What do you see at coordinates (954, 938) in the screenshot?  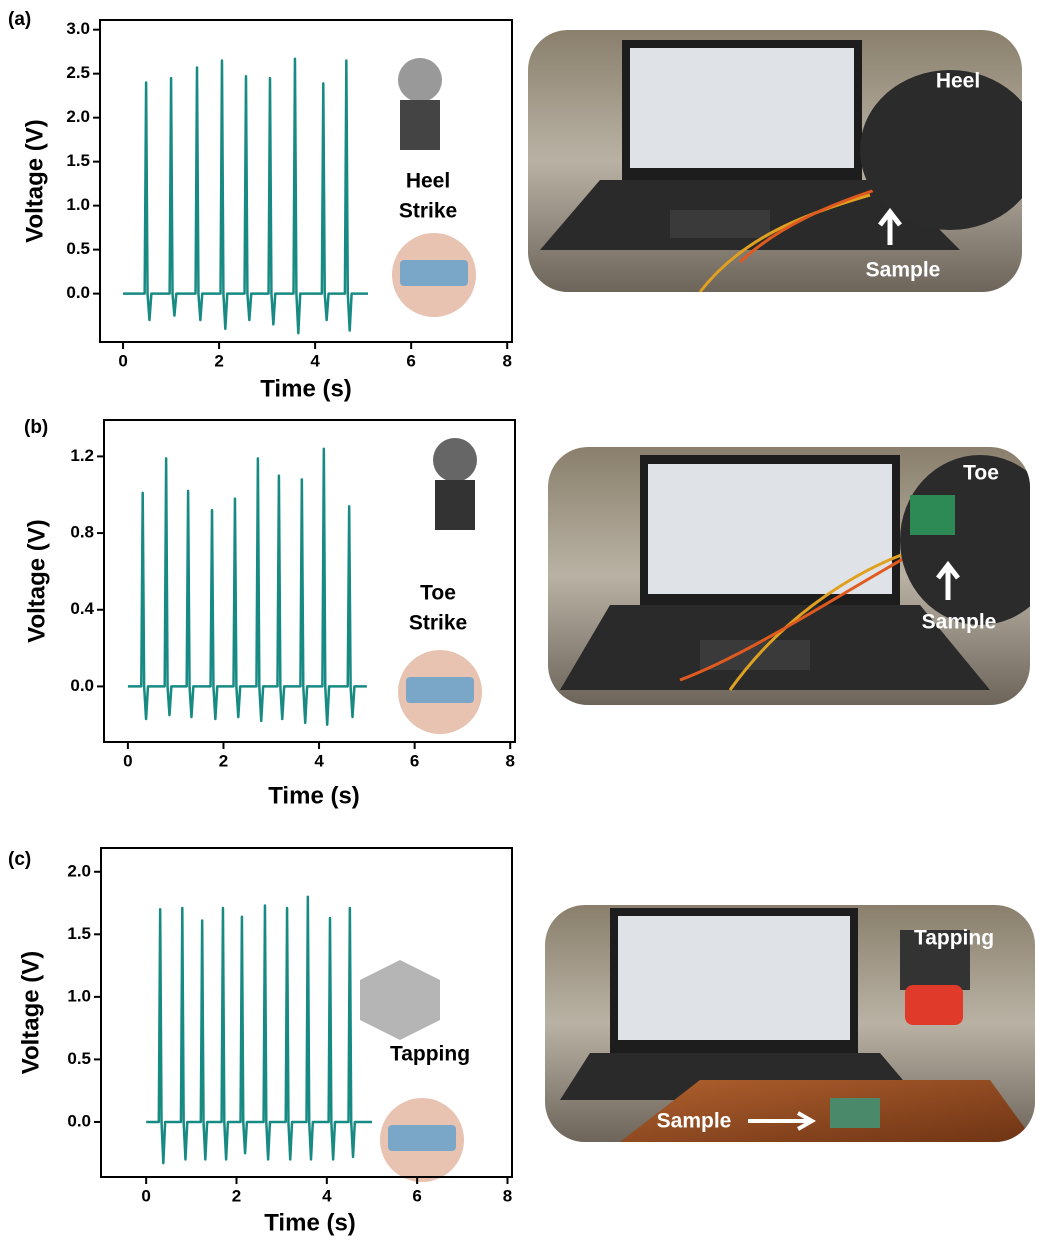 I see `photo-label: Tapping` at bounding box center [954, 938].